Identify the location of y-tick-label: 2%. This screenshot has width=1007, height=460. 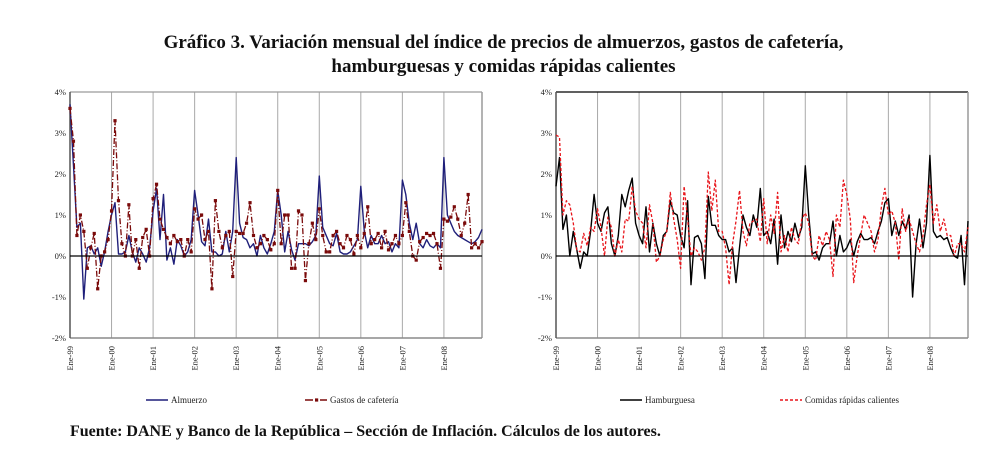
(546, 174).